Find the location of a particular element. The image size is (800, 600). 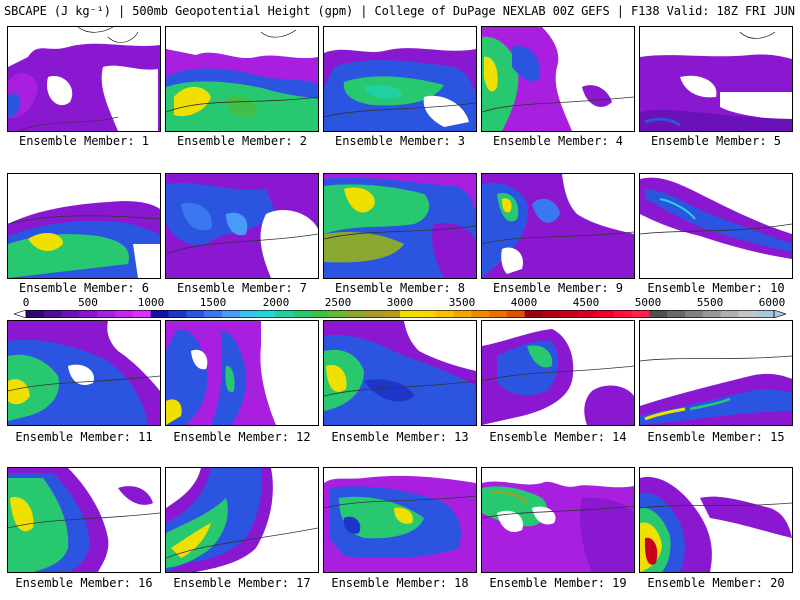

ensemble-member-label: Ensemble Member: 18 is located at coordinates (400, 583).